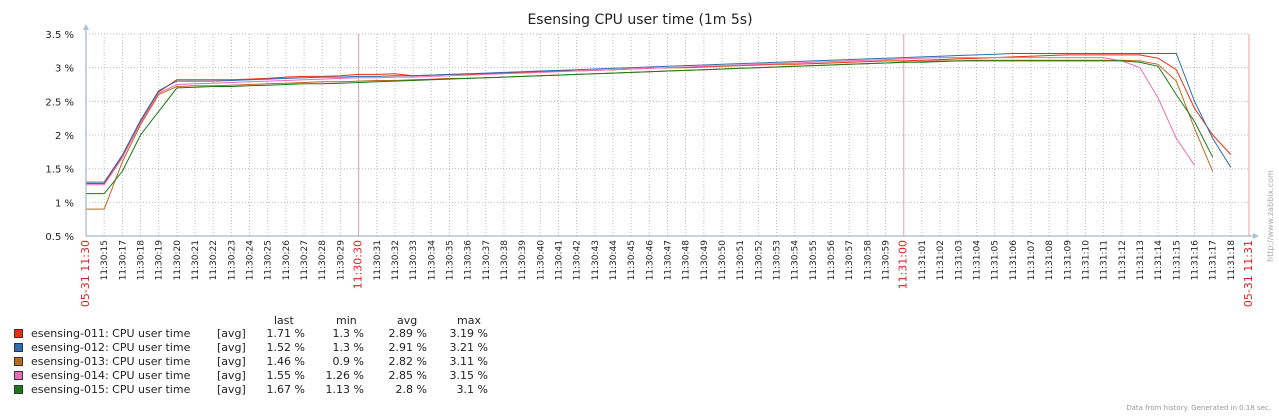  Describe the element at coordinates (996, 260) in the screenshot. I see `x-tick-label: 11:31:05` at that location.